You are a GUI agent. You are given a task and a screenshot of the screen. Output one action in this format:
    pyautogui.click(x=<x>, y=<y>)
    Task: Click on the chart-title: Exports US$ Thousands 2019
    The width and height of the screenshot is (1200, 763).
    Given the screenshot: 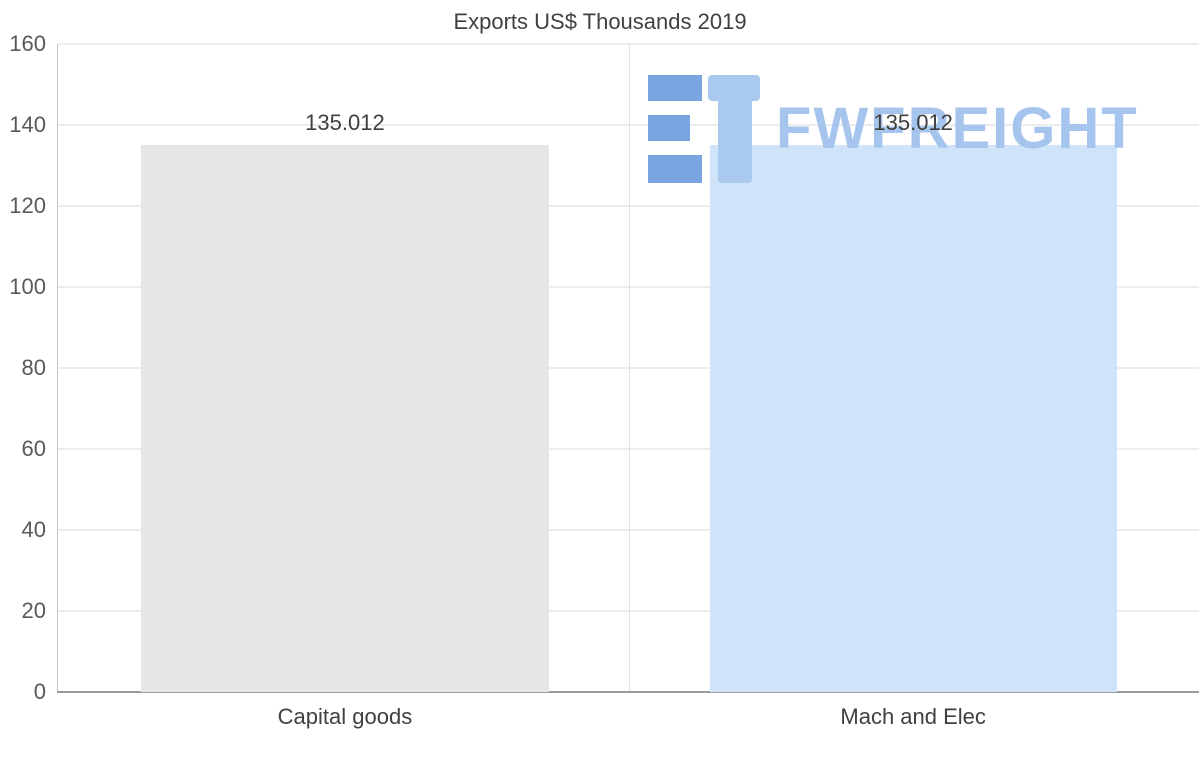 What is the action you would take?
    pyautogui.click(x=600, y=21)
    